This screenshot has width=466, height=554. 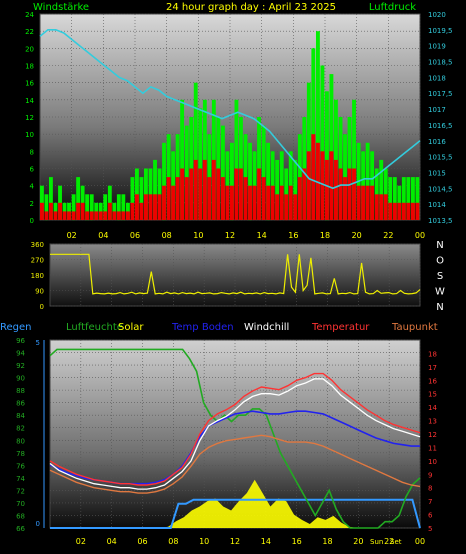 I want to click on sunset-label: Sun, so click(x=376, y=542).